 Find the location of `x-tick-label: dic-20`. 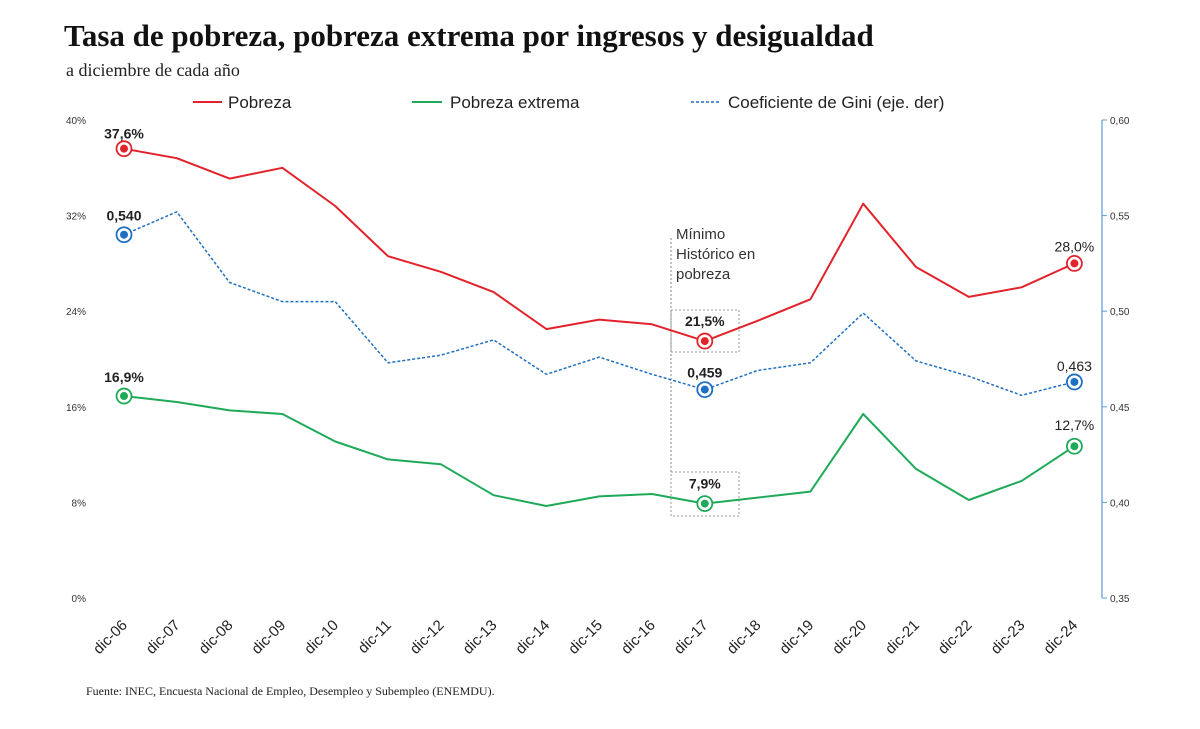

x-tick-label: dic-20 is located at coordinates (849, 637).